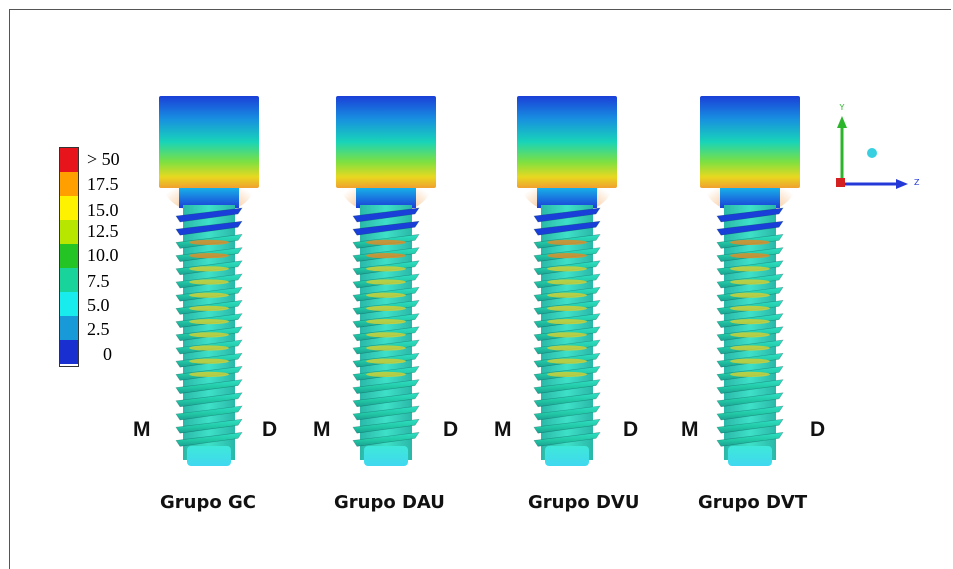  I want to click on legend-label: 2.5, so click(98, 329).